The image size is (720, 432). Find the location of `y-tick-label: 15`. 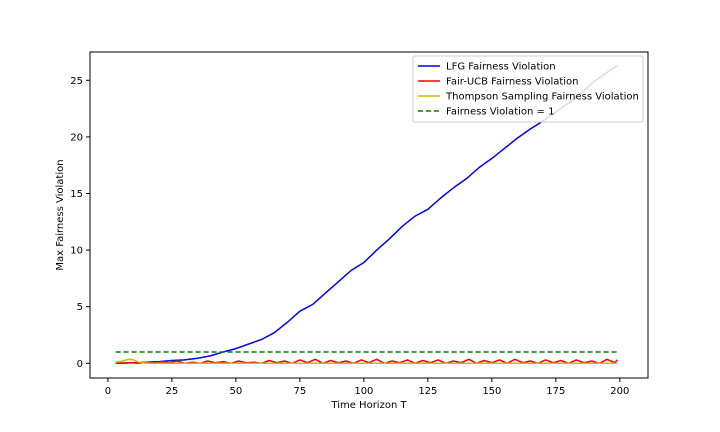

y-tick-label: 15 is located at coordinates (76, 194).